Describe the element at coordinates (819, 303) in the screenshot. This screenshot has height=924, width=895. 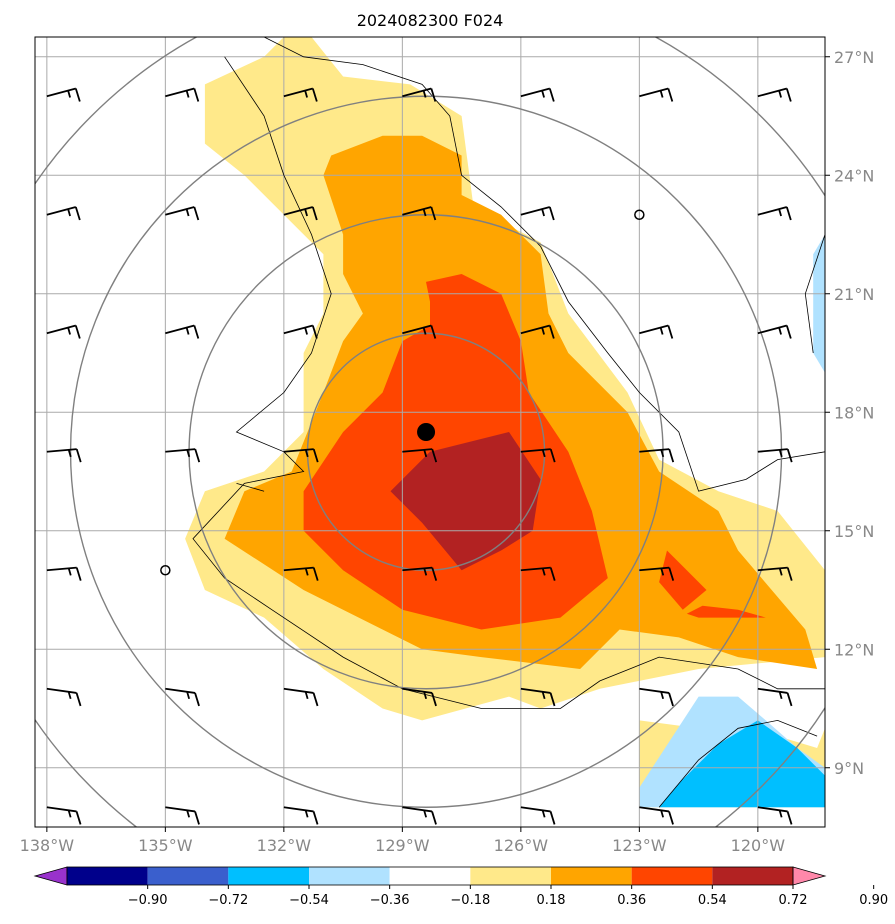
I see `filled-region--0.18-7` at that location.